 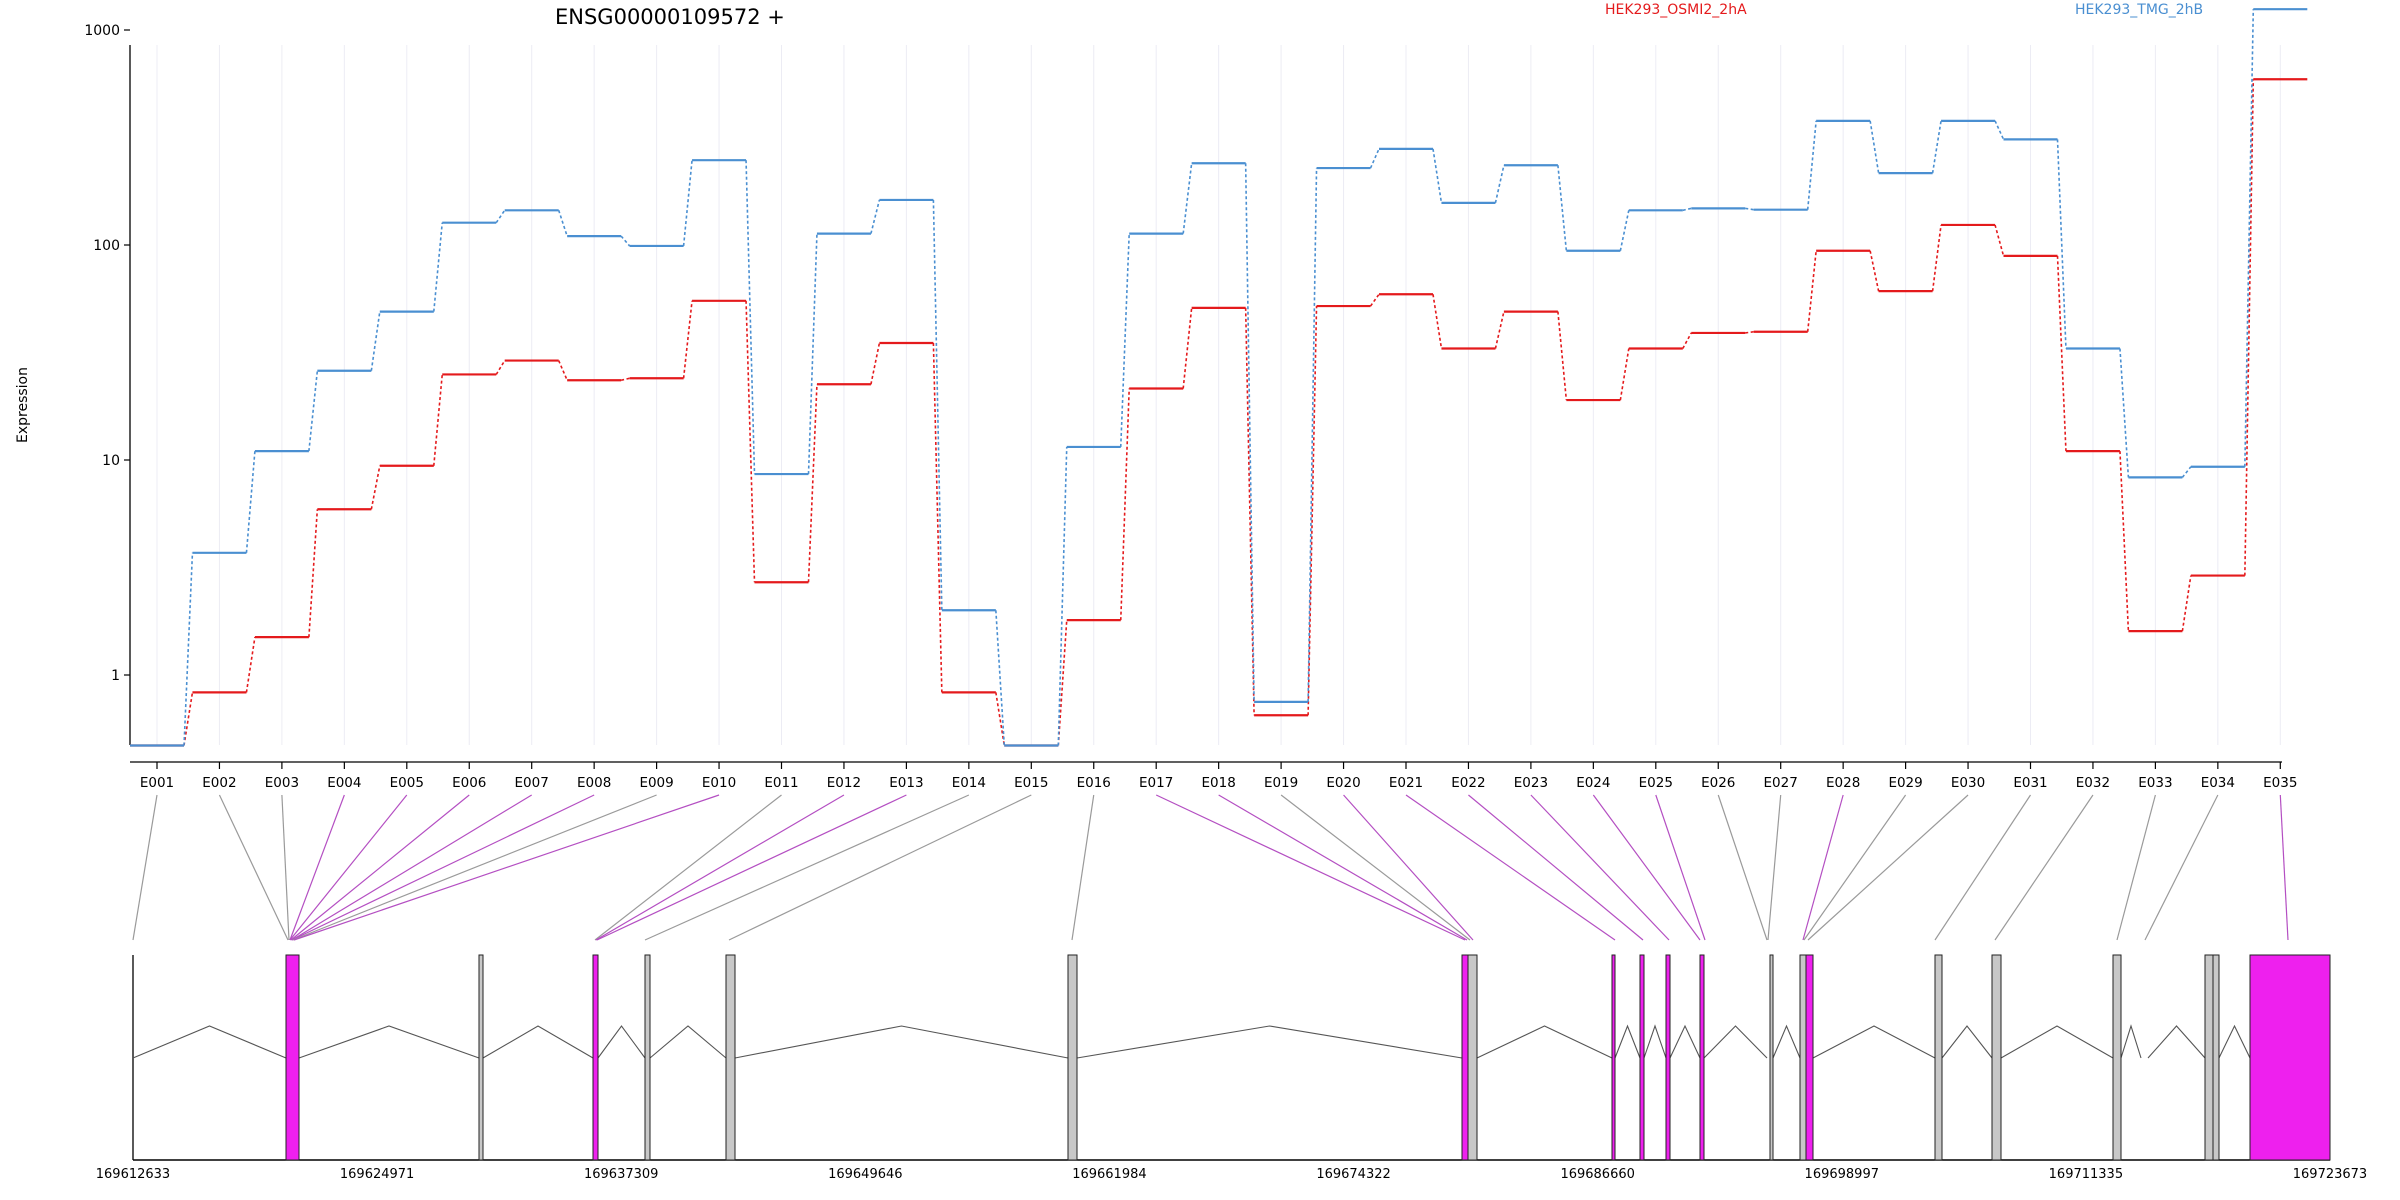 I want to click on x-tick-label: E021, so click(x=1406, y=783).